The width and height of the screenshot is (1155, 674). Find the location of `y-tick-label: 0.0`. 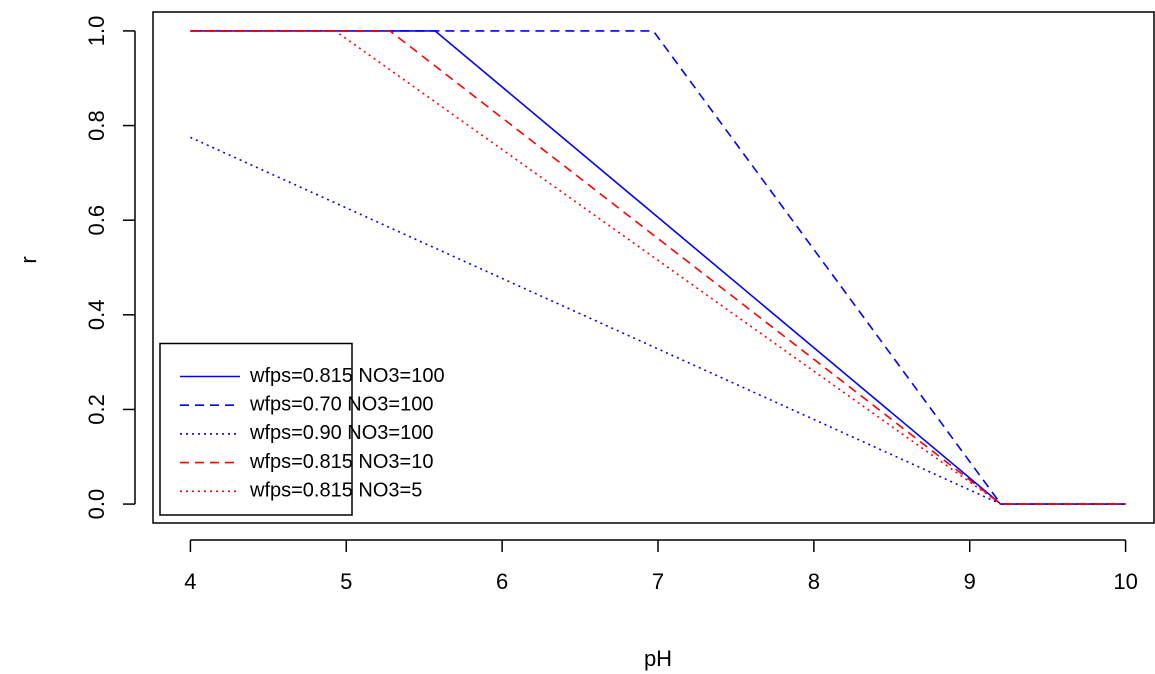

y-tick-label: 0.0 is located at coordinates (96, 504).